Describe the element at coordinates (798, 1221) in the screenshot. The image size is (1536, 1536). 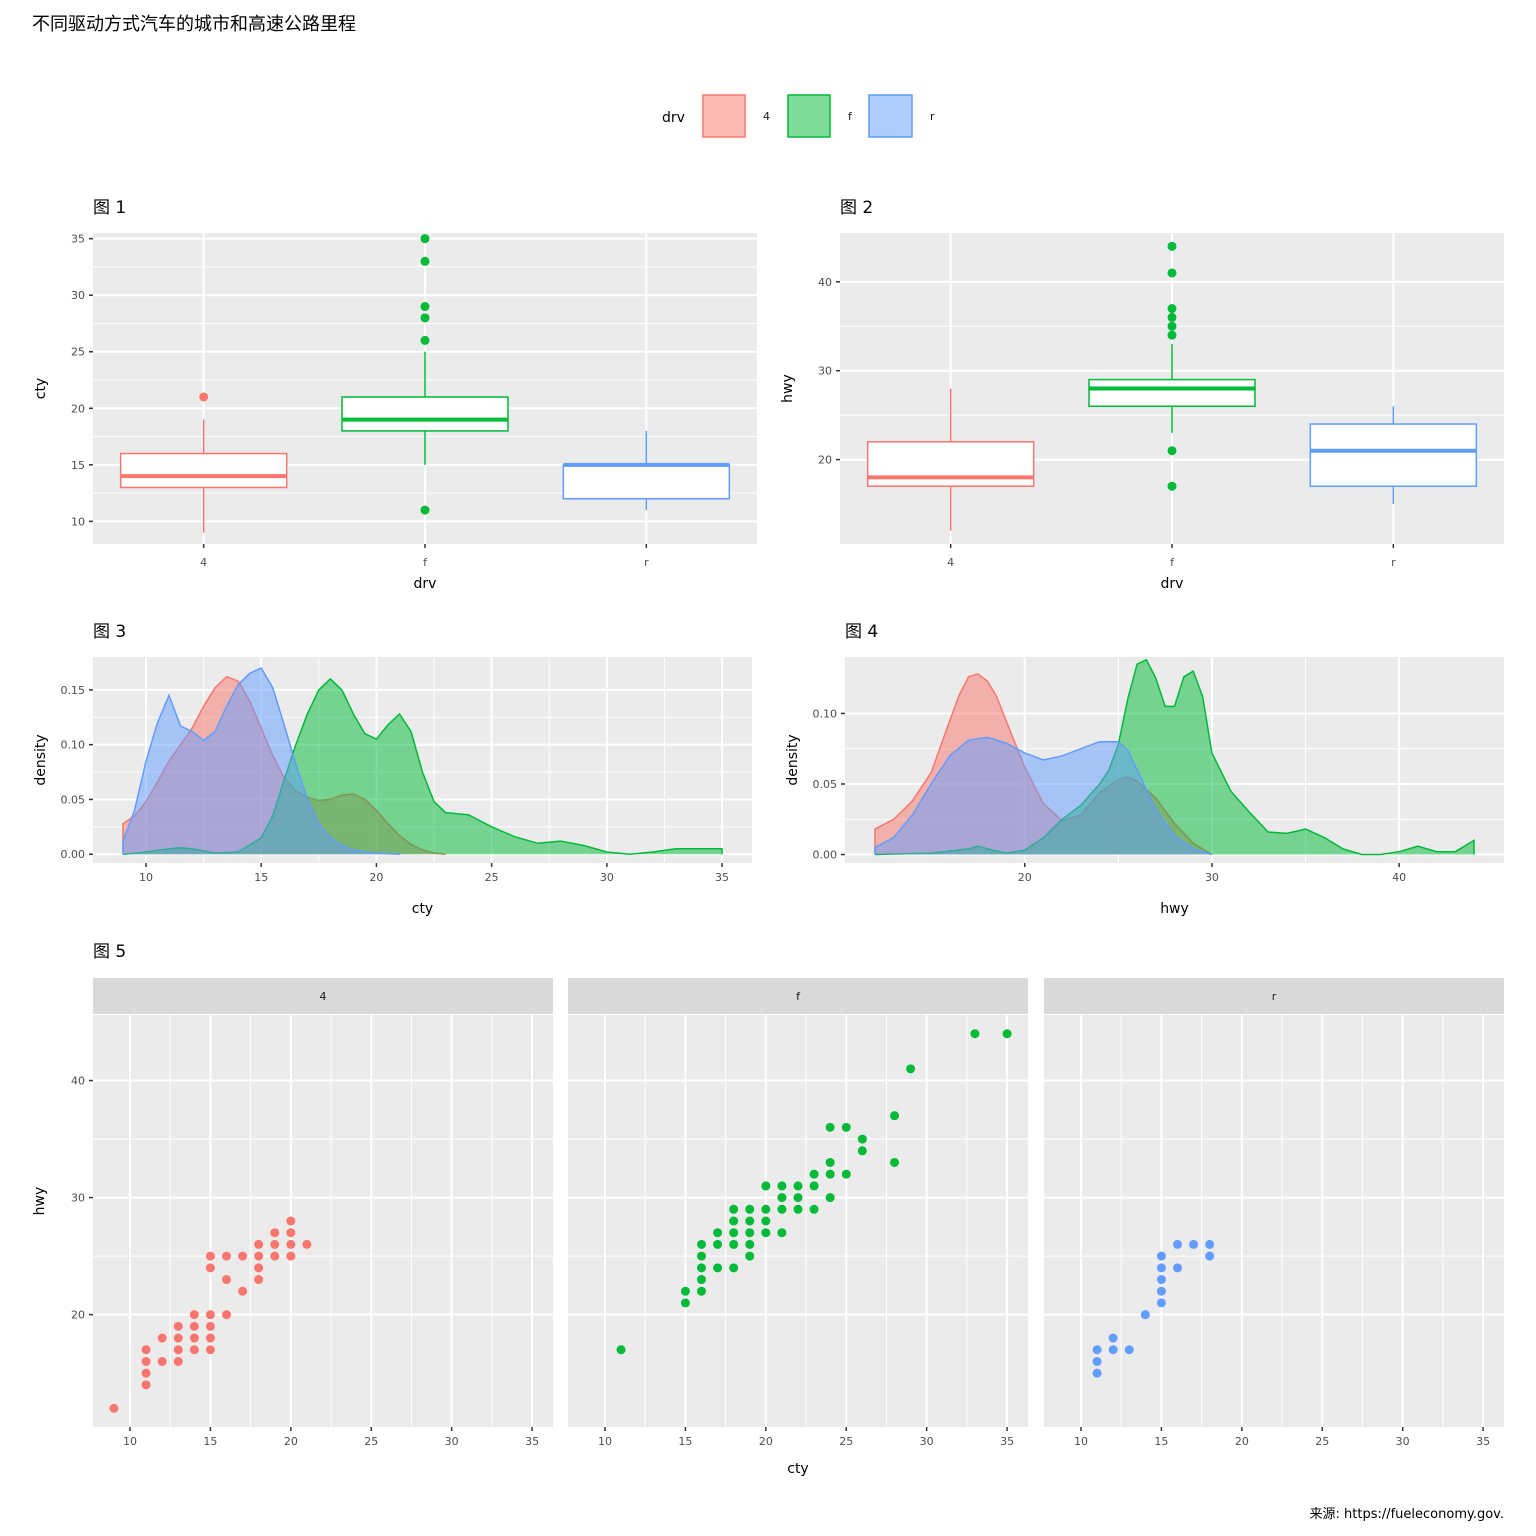
I see `panel-background` at that location.